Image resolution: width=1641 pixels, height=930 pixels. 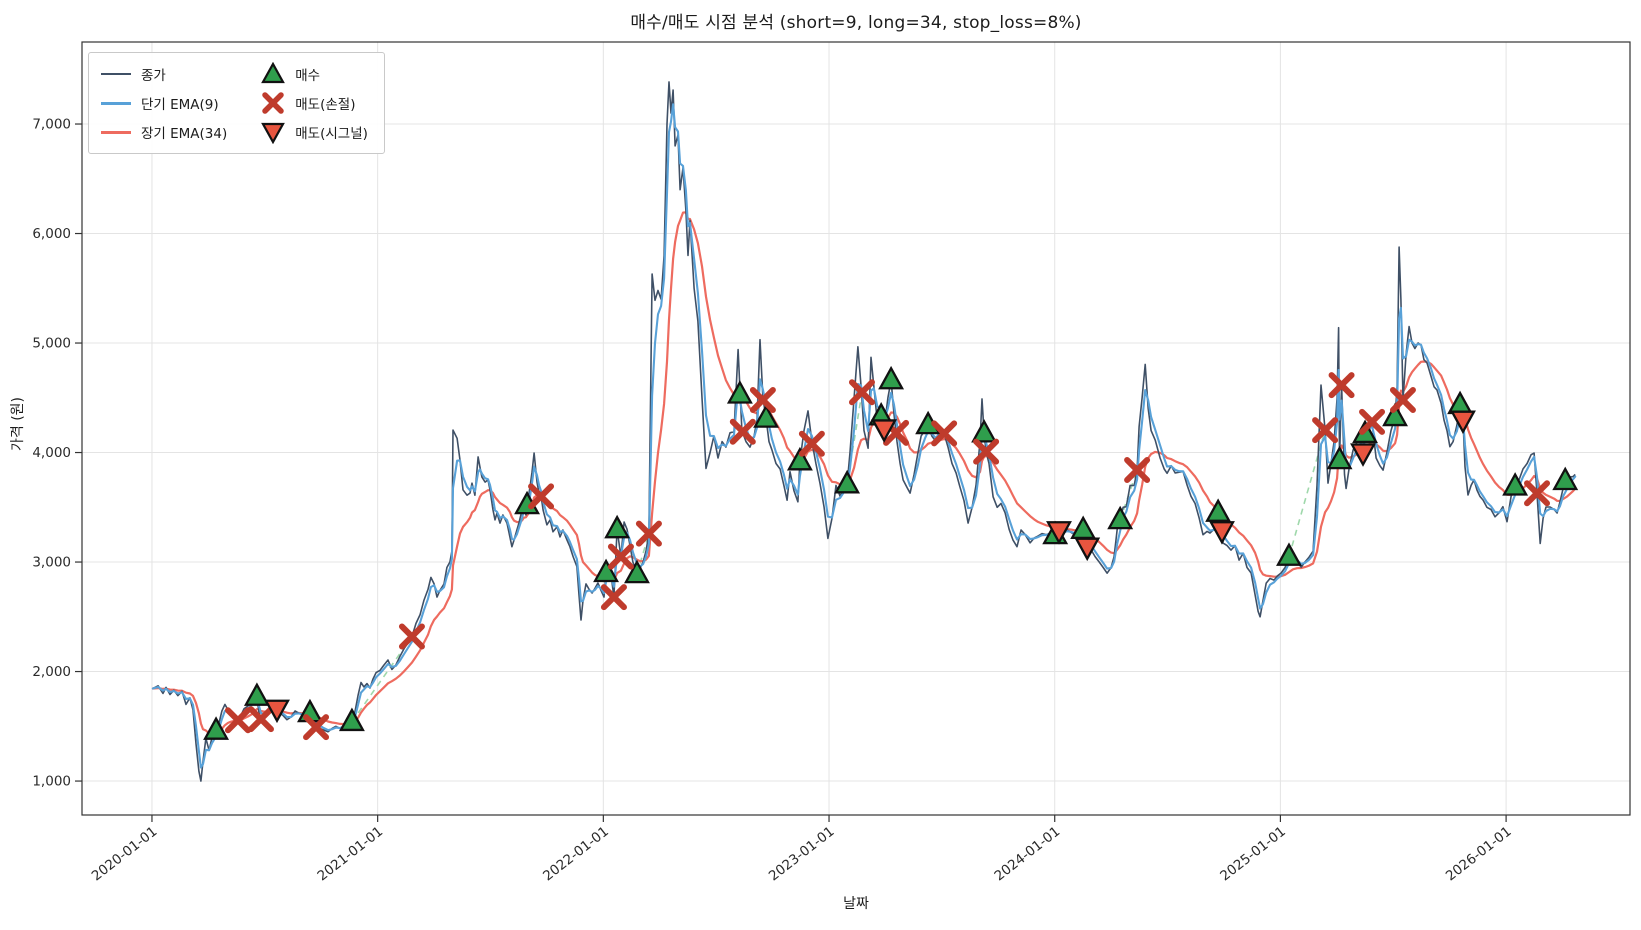 What do you see at coordinates (350, 854) in the screenshot?
I see `x-tick-label: 2021-01-01` at bounding box center [350, 854].